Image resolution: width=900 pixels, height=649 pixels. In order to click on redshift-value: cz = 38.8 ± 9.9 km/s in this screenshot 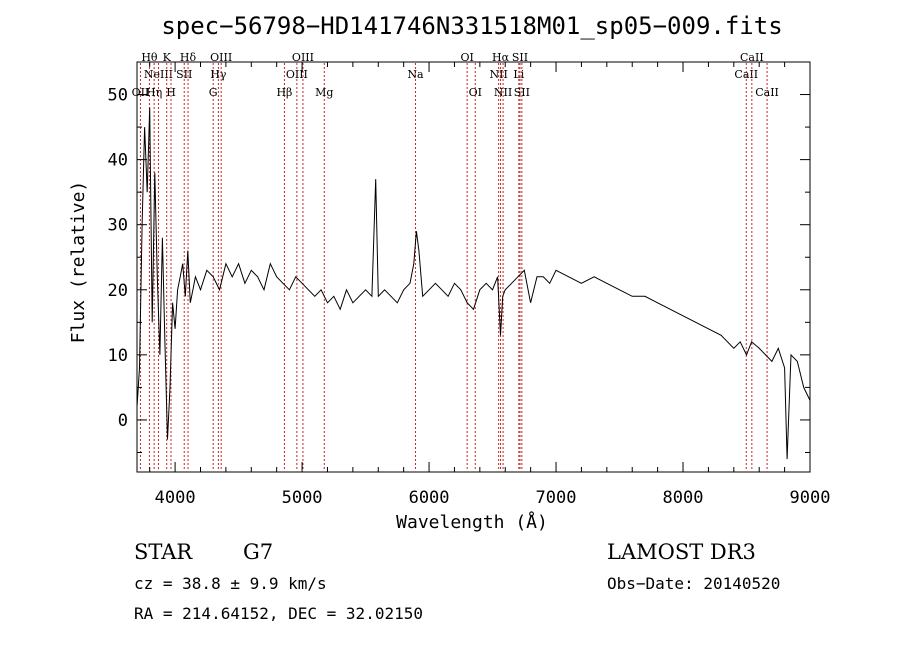, I will do `click(230, 583)`.